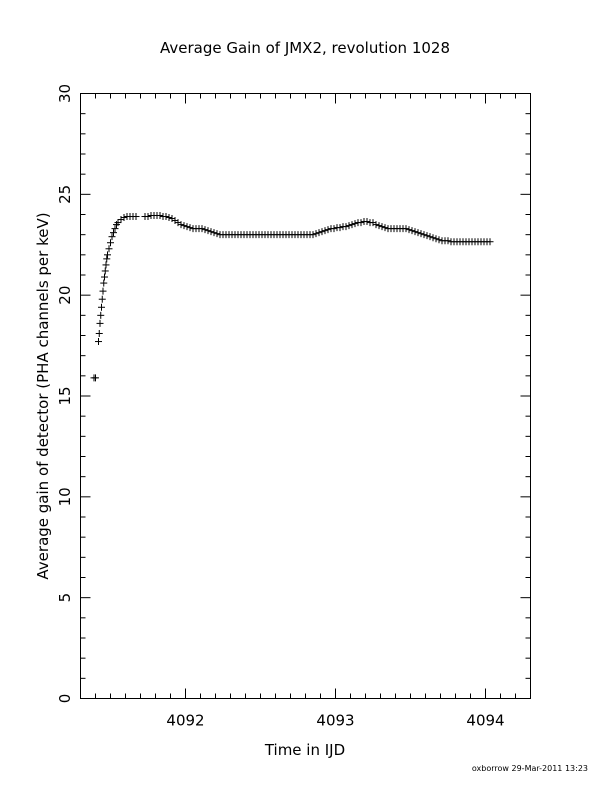  Describe the element at coordinates (530, 768) in the screenshot. I see `footer-credit: oxborrow 29-Mar-2011 13:23` at that location.